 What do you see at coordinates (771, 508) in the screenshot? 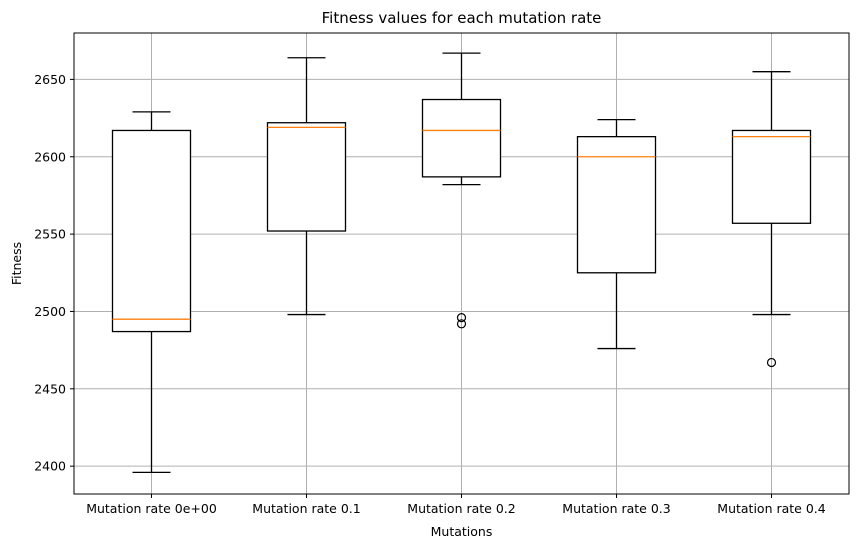
I see `x-tick-label: Mutation rate 0.4` at bounding box center [771, 508].